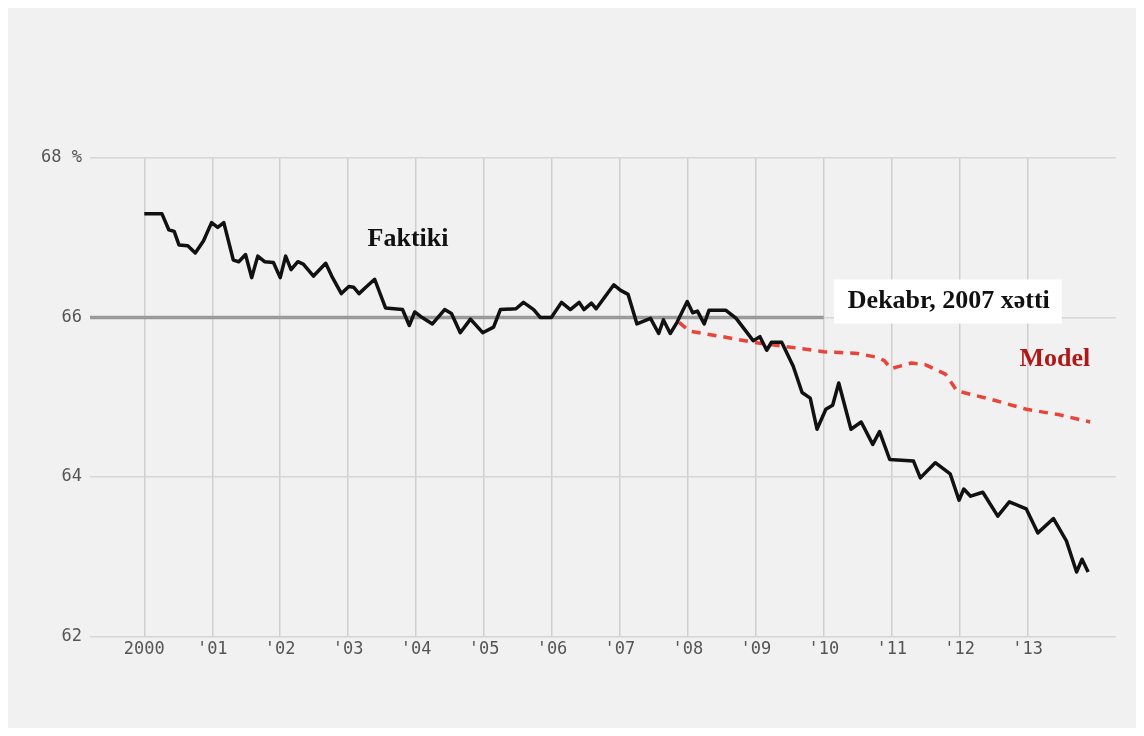 This screenshot has height=736, width=1144. What do you see at coordinates (348, 648) in the screenshot?
I see `x-tick-label: '03` at bounding box center [348, 648].